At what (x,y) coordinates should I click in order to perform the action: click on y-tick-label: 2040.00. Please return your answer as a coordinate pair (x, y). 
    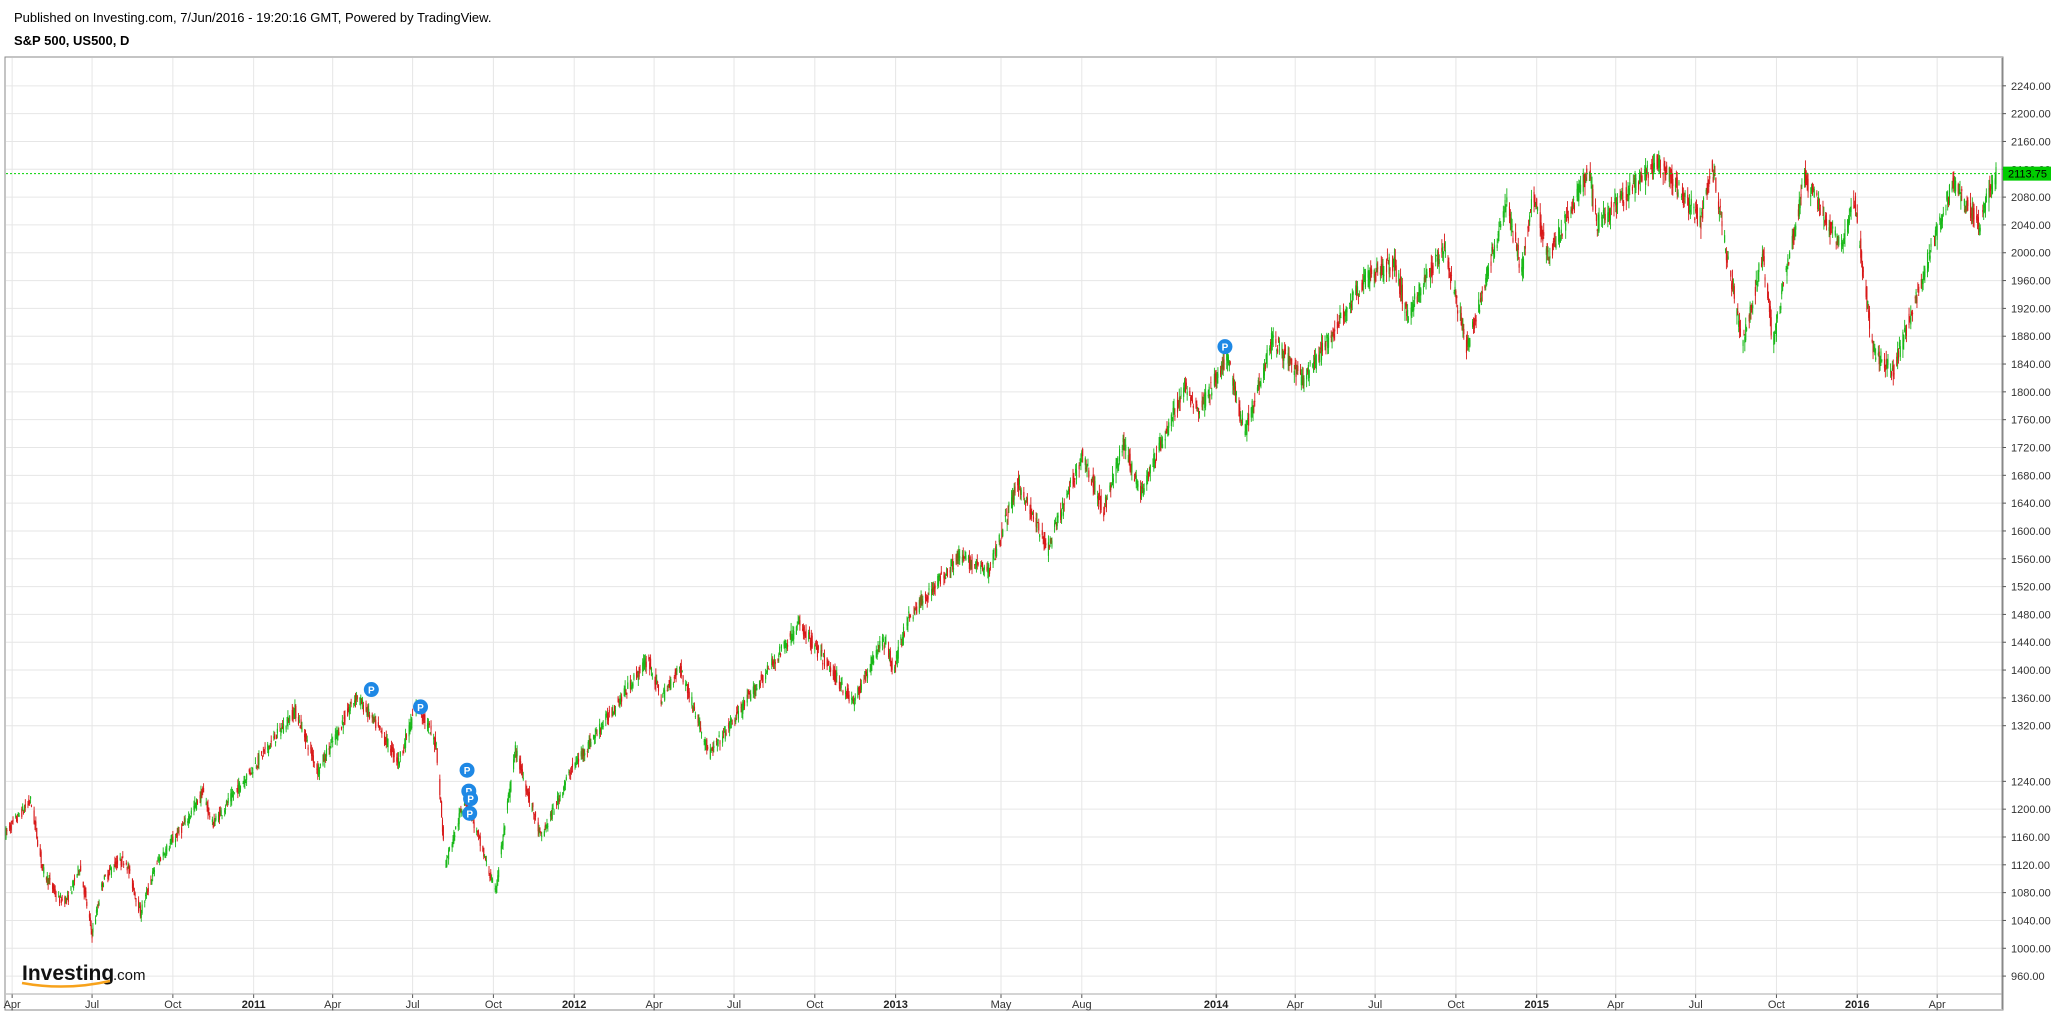
    Looking at the image, I should click on (2031, 226).